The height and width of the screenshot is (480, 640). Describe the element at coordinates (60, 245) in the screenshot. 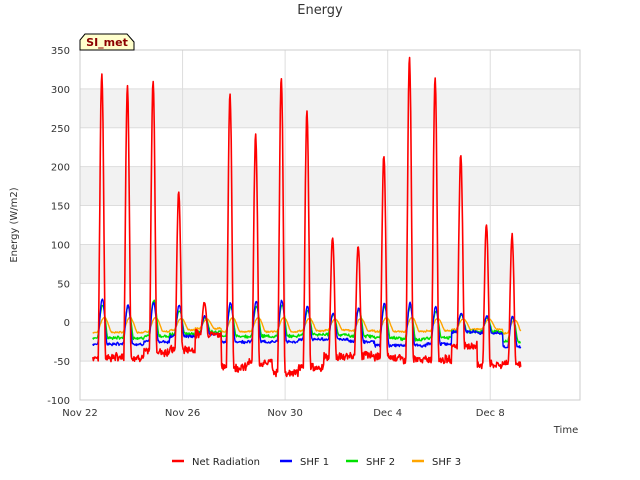

I see `y-tick-label: 100` at that location.